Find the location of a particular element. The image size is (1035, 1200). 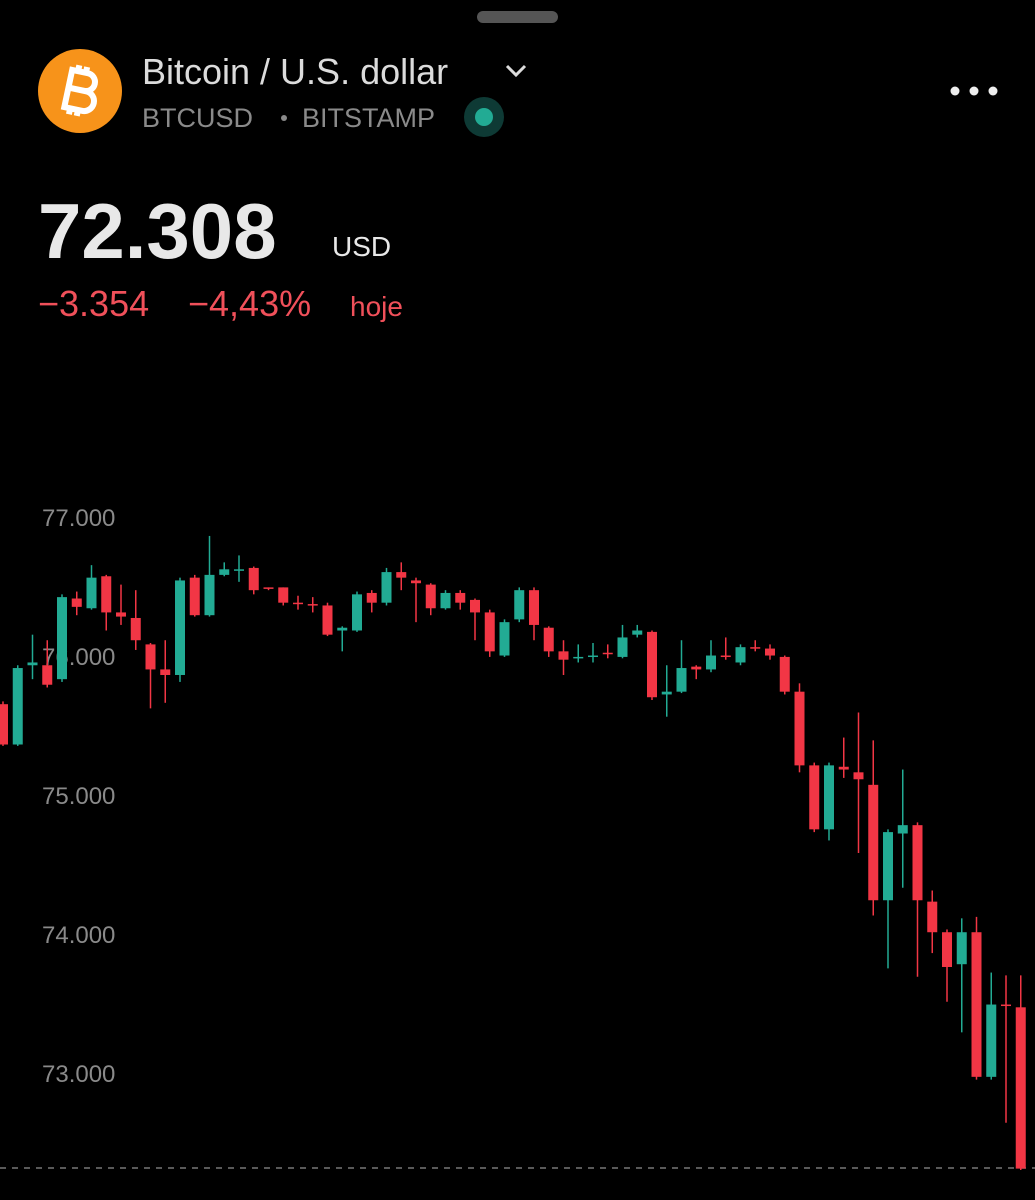

price: 72.308 is located at coordinates (157, 231).